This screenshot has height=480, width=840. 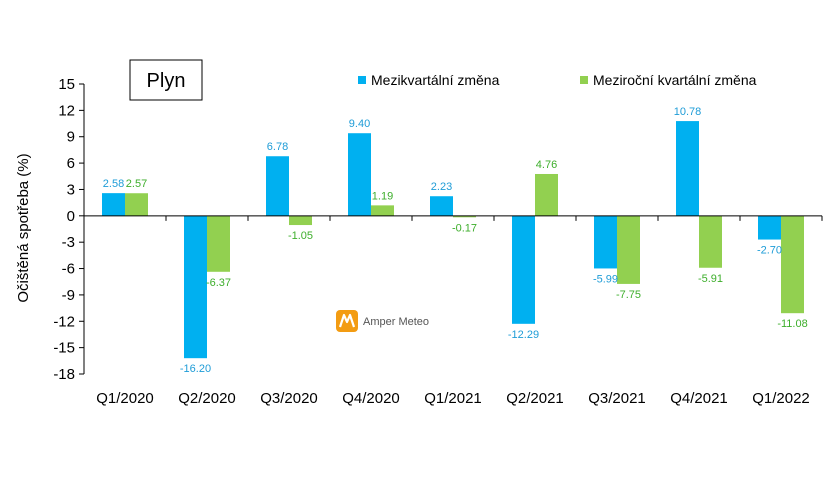 What do you see at coordinates (441, 187) in the screenshot?
I see `data-label-series-1: 2.23` at bounding box center [441, 187].